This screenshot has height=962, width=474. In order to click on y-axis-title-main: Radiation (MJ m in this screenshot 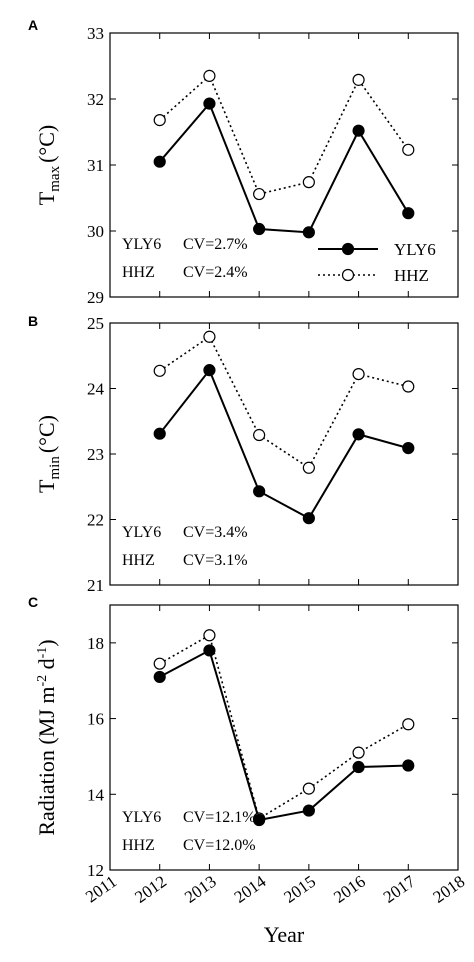, I will do `click(46, 761)`.